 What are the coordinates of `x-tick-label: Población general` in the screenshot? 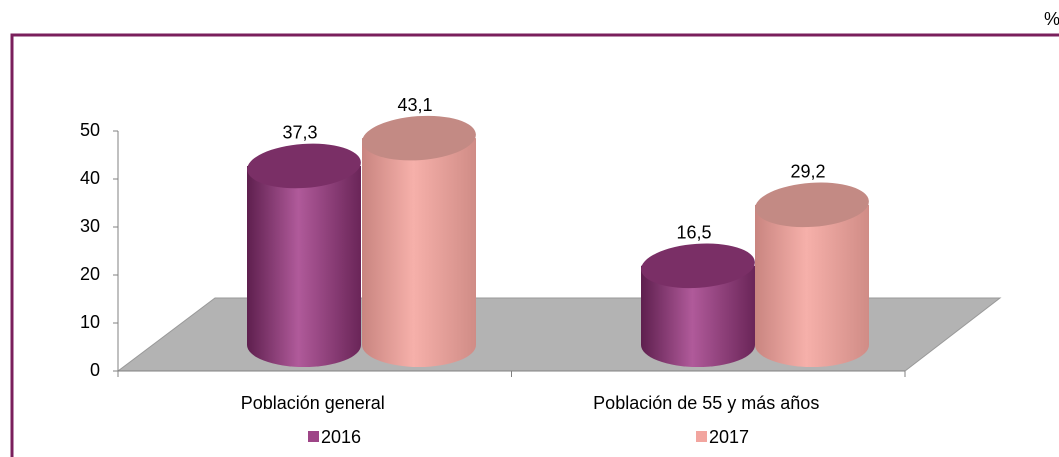 It's located at (313, 403).